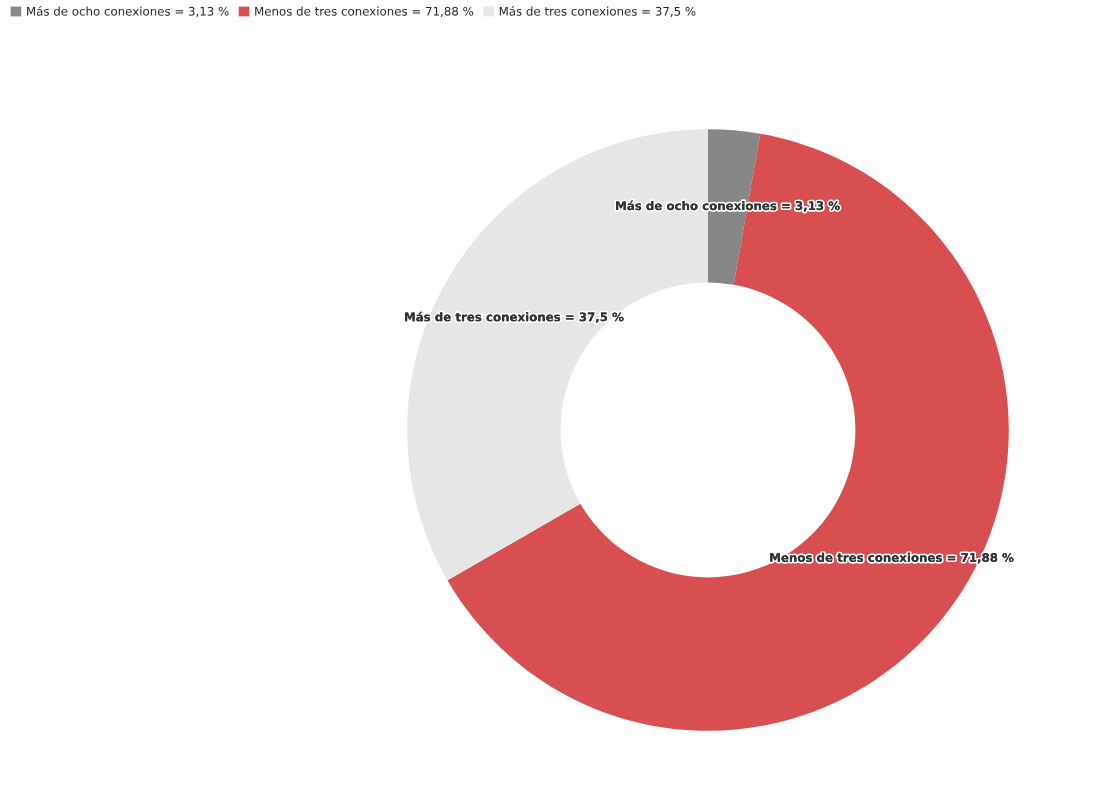  Describe the element at coordinates (597, 11) in the screenshot. I see `legend-label: Más de tres conexiones = 37,5 %` at that location.